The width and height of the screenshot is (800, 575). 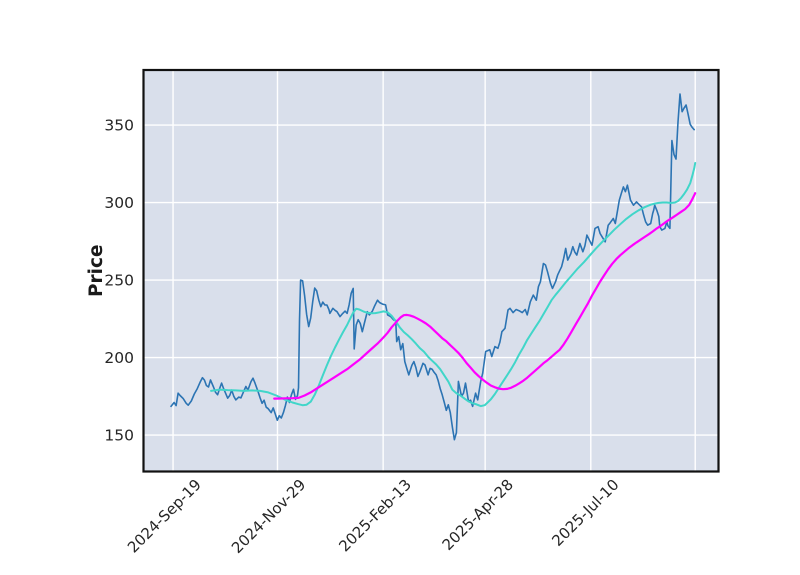 What do you see at coordinates (119, 436) in the screenshot?
I see `y-tick-label-150: 150` at bounding box center [119, 436].